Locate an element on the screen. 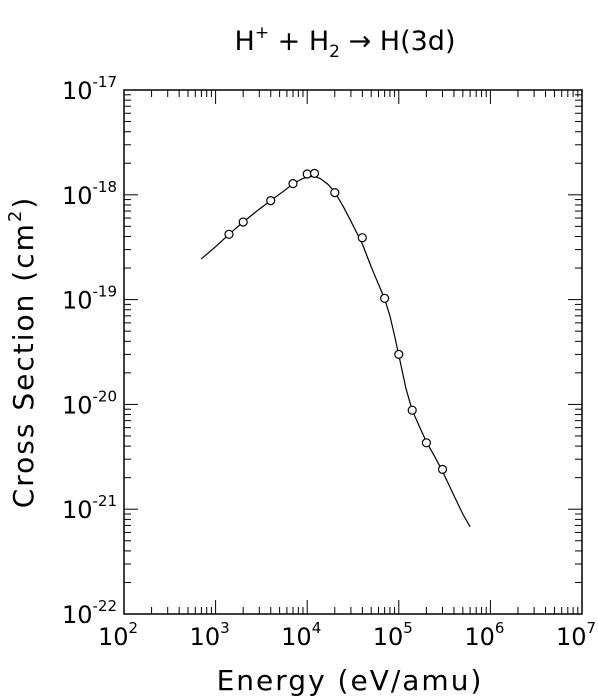 This screenshot has height=696, width=598. title-pre: H is located at coordinates (245, 41).